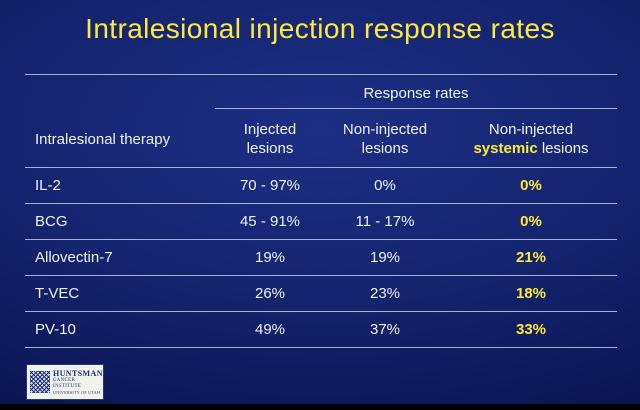 Image resolution: width=640 pixels, height=410 pixels. Describe the element at coordinates (78, 373) in the screenshot. I see `logo-line: HUNTSMAN` at that location.